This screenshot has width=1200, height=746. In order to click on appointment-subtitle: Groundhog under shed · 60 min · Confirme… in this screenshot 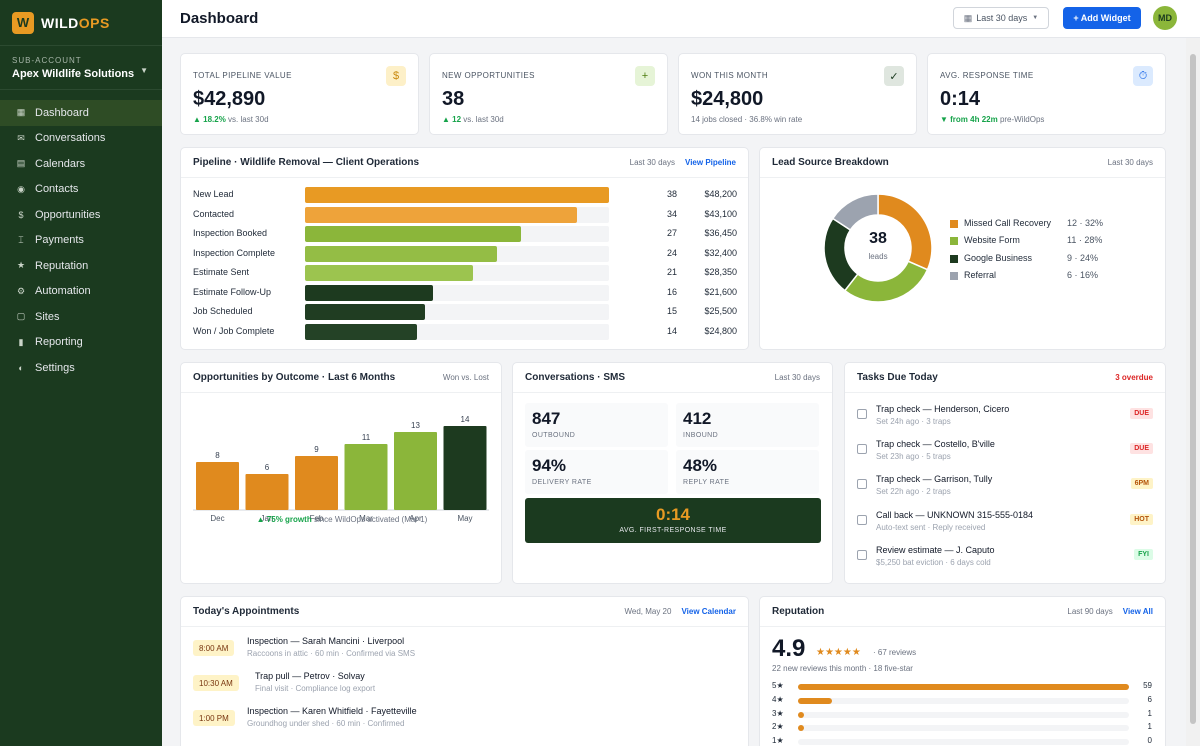, I will do `click(326, 723)`.